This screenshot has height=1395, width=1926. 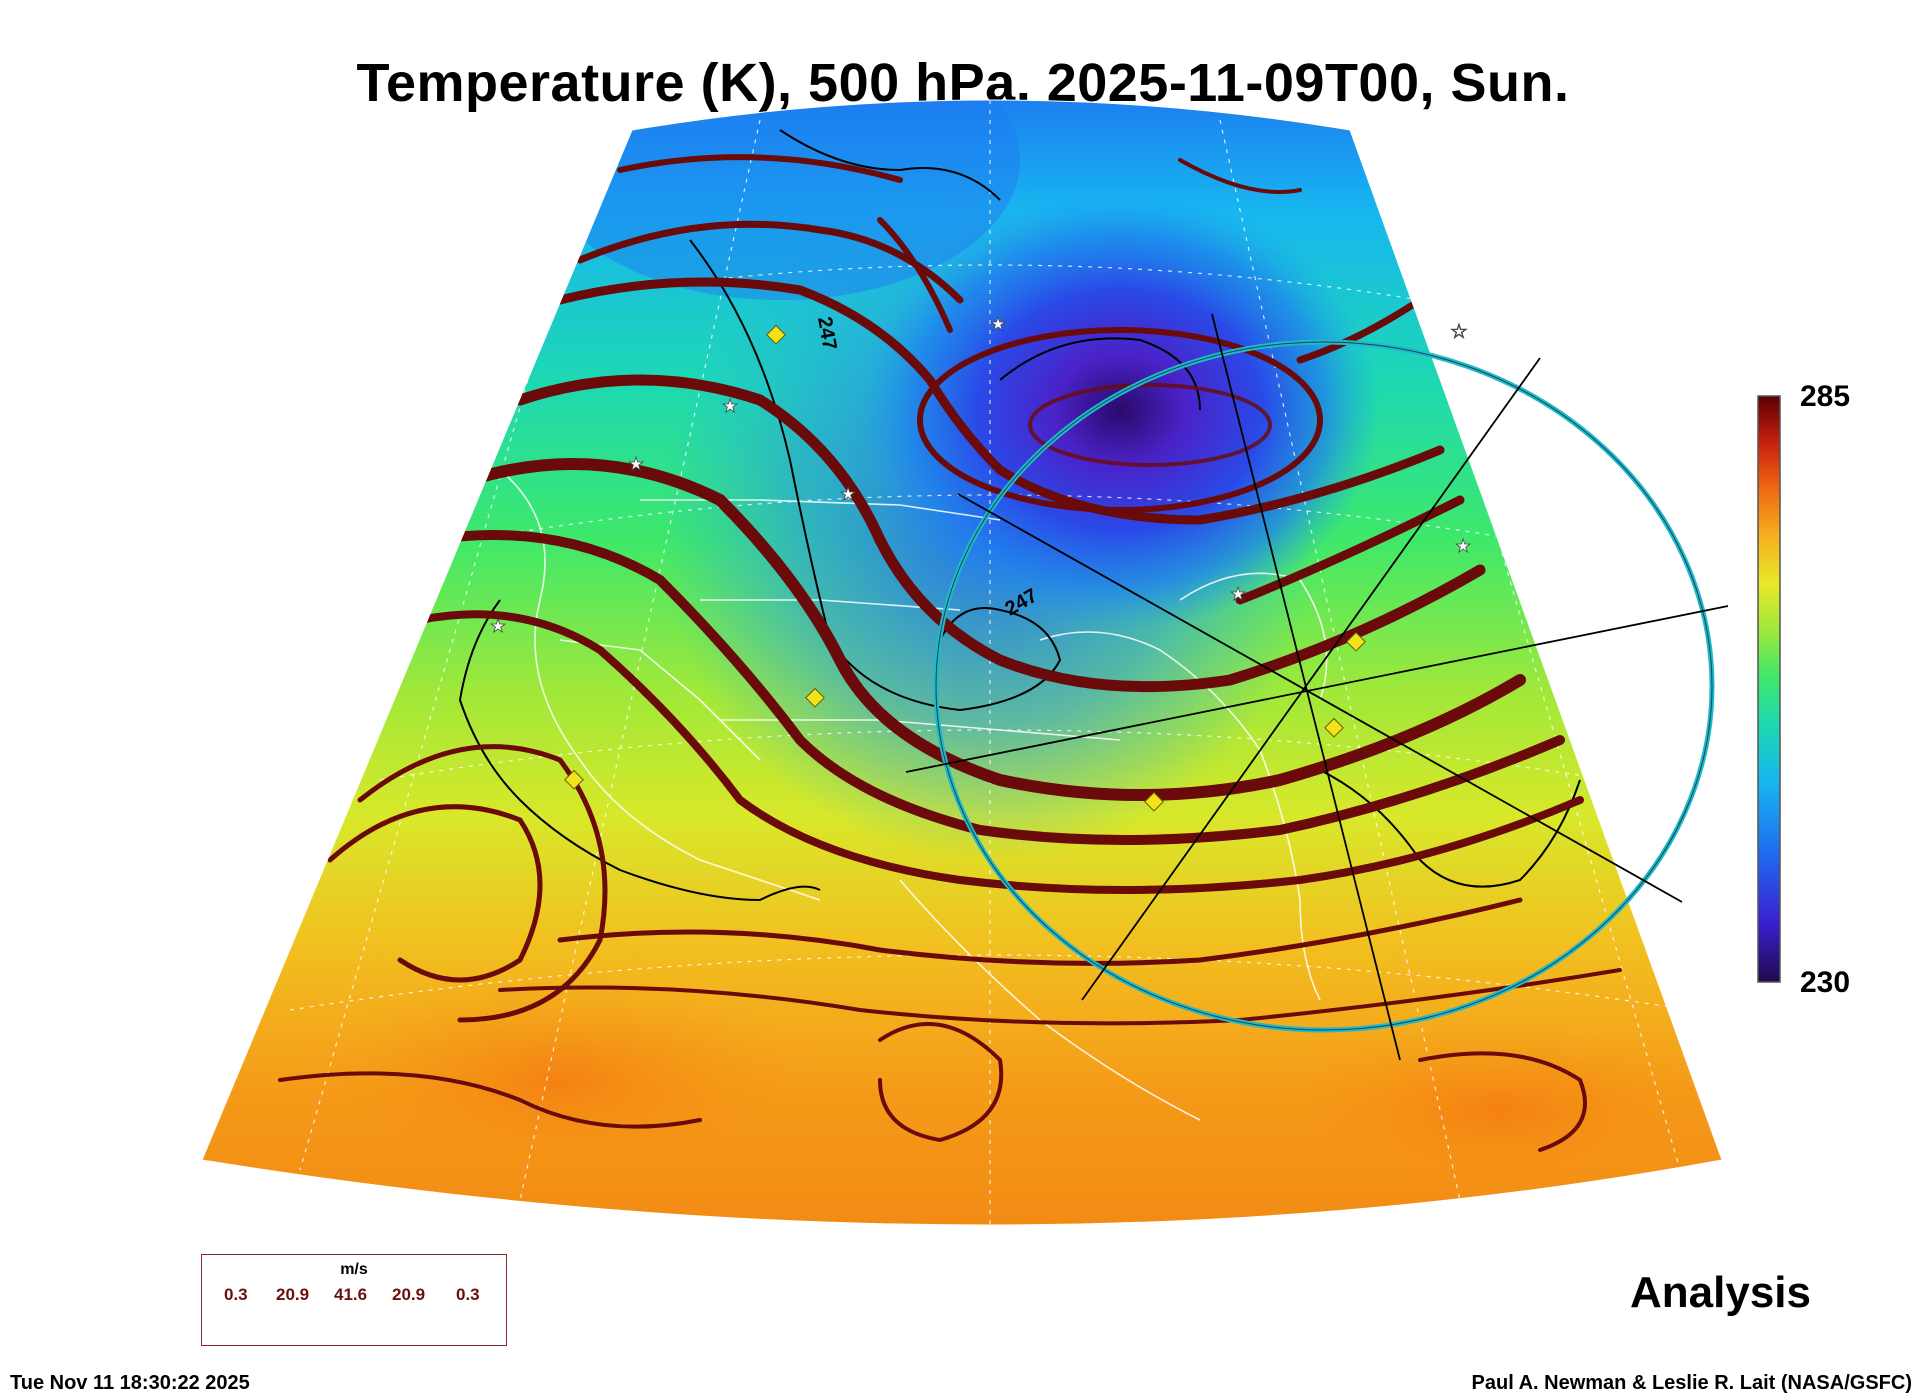 I want to click on wind-key-value-4: 20.9, so click(x=409, y=1294).